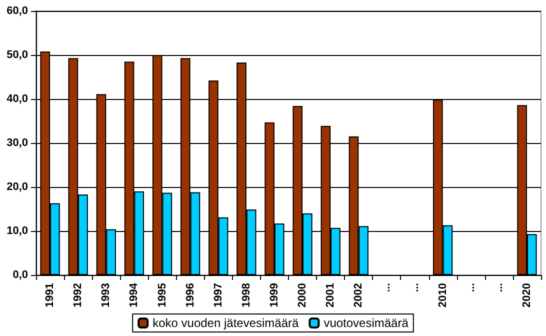 This screenshot has height=336, width=546. Describe the element at coordinates (17, 143) in the screenshot. I see `y-tick-label: 30,0` at that location.